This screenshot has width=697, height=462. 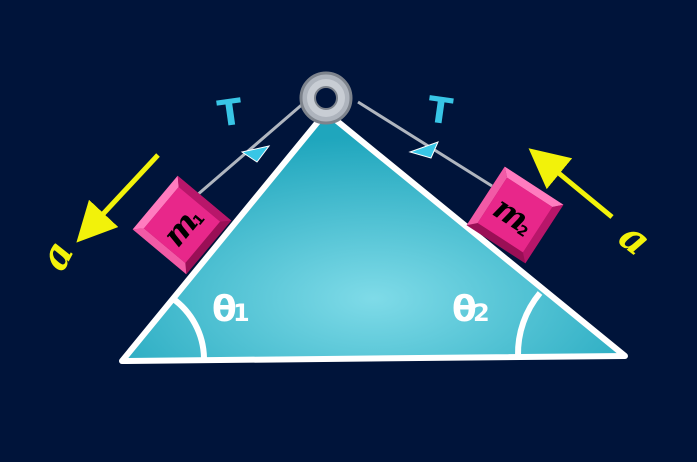 I want to click on angle-sub-right: 2, so click(x=481, y=313).